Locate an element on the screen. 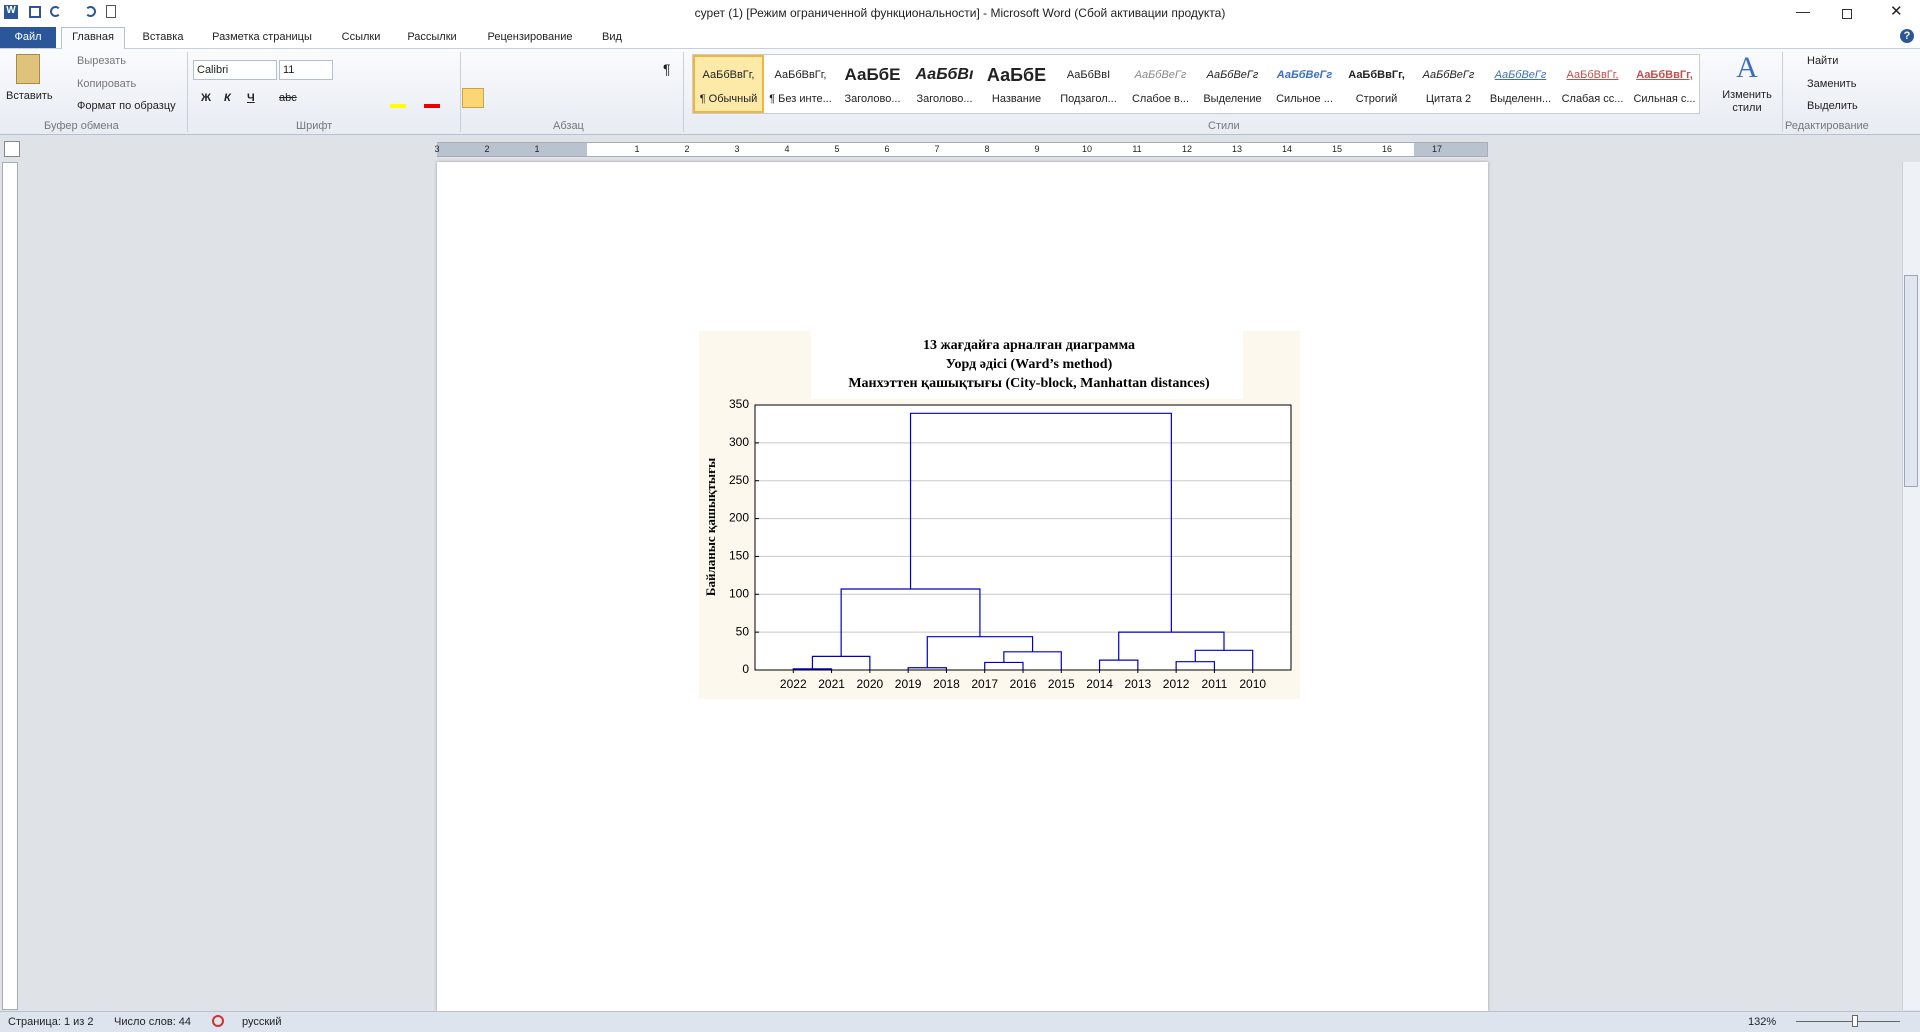  restore-button is located at coordinates (1847, 14).